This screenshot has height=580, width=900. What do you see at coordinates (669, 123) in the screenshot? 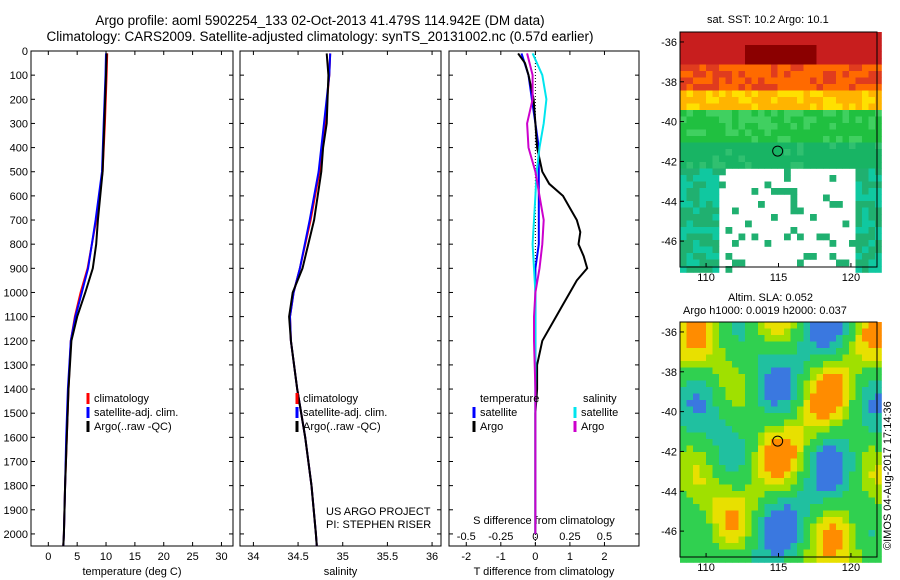
I see `sst-map-ytick-label: -40` at bounding box center [669, 123].